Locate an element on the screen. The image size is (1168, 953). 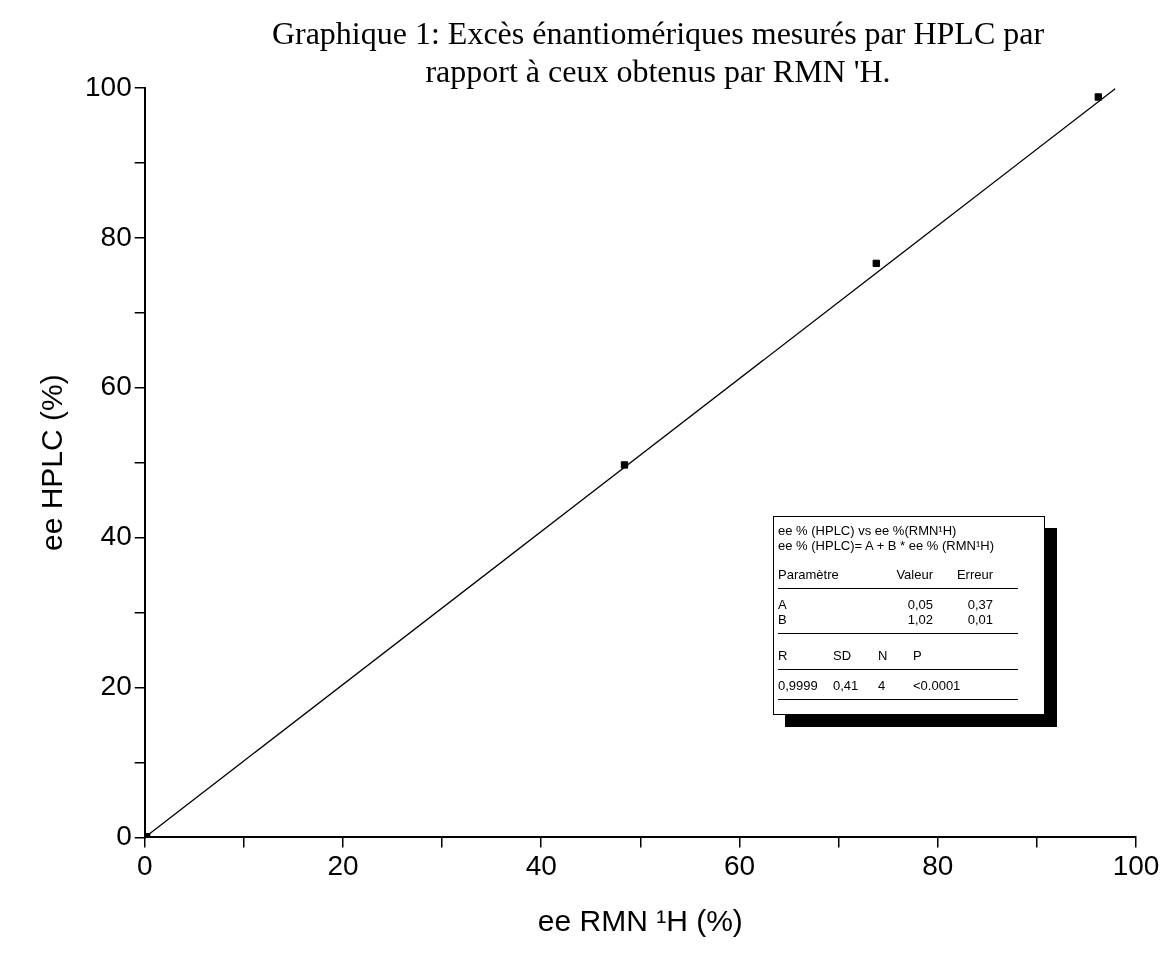
annotation: Paramètre is located at coordinates (809, 574).